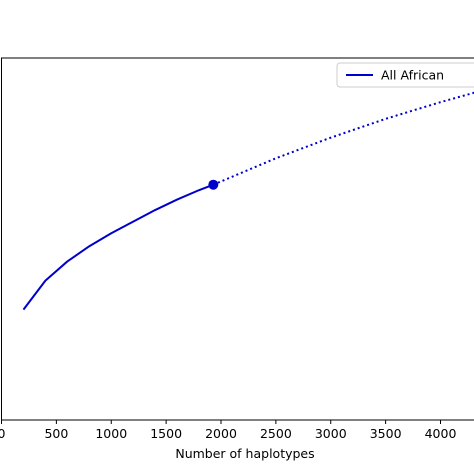  Describe the element at coordinates (166, 433) in the screenshot. I see `x-tick-label-1500: 1500` at that location.